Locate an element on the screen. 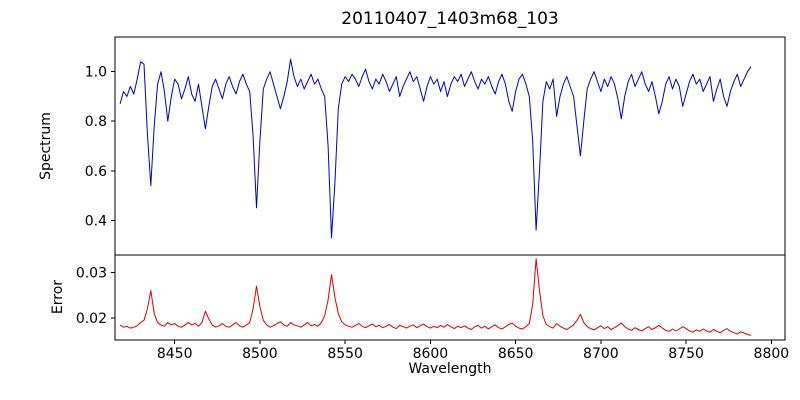 The width and height of the screenshot is (800, 400). x-tick-label: 8450 is located at coordinates (175, 354).